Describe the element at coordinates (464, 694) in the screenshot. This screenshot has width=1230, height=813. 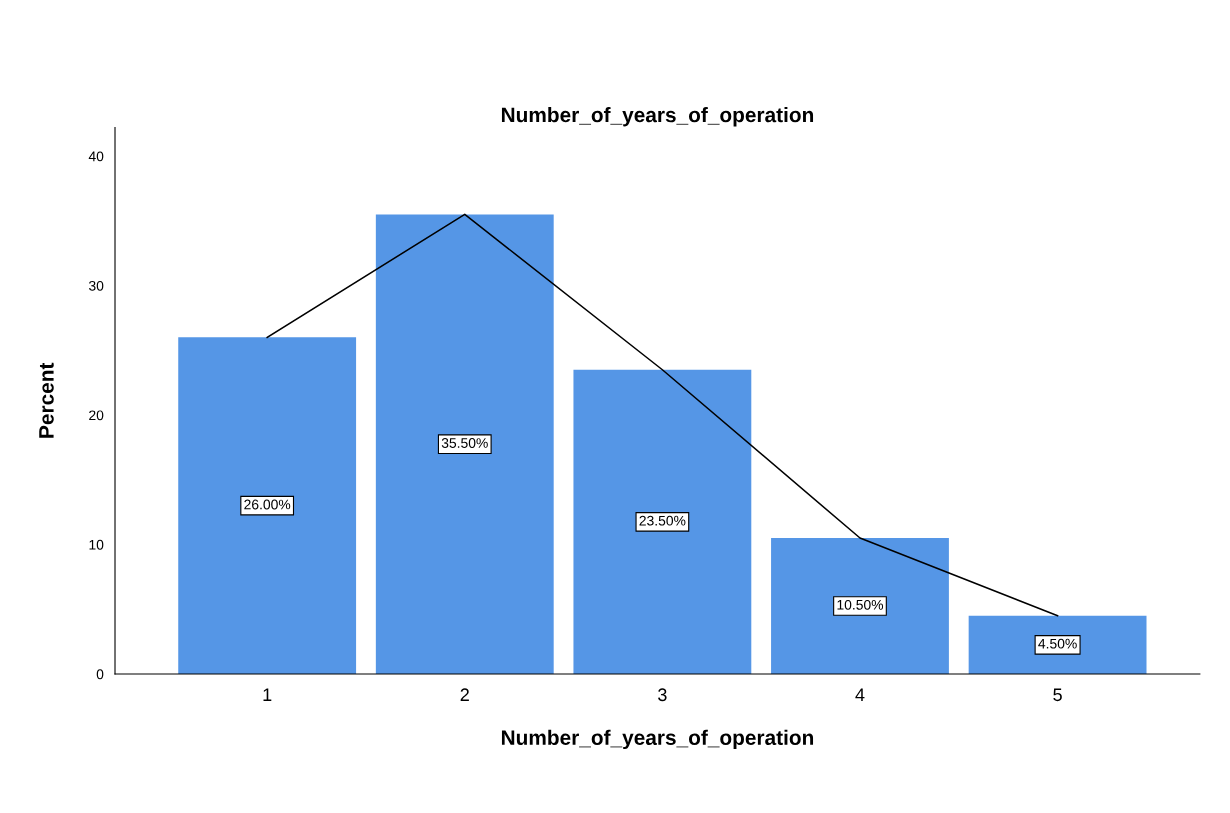
I see `x-tick-label: 2` at that location.